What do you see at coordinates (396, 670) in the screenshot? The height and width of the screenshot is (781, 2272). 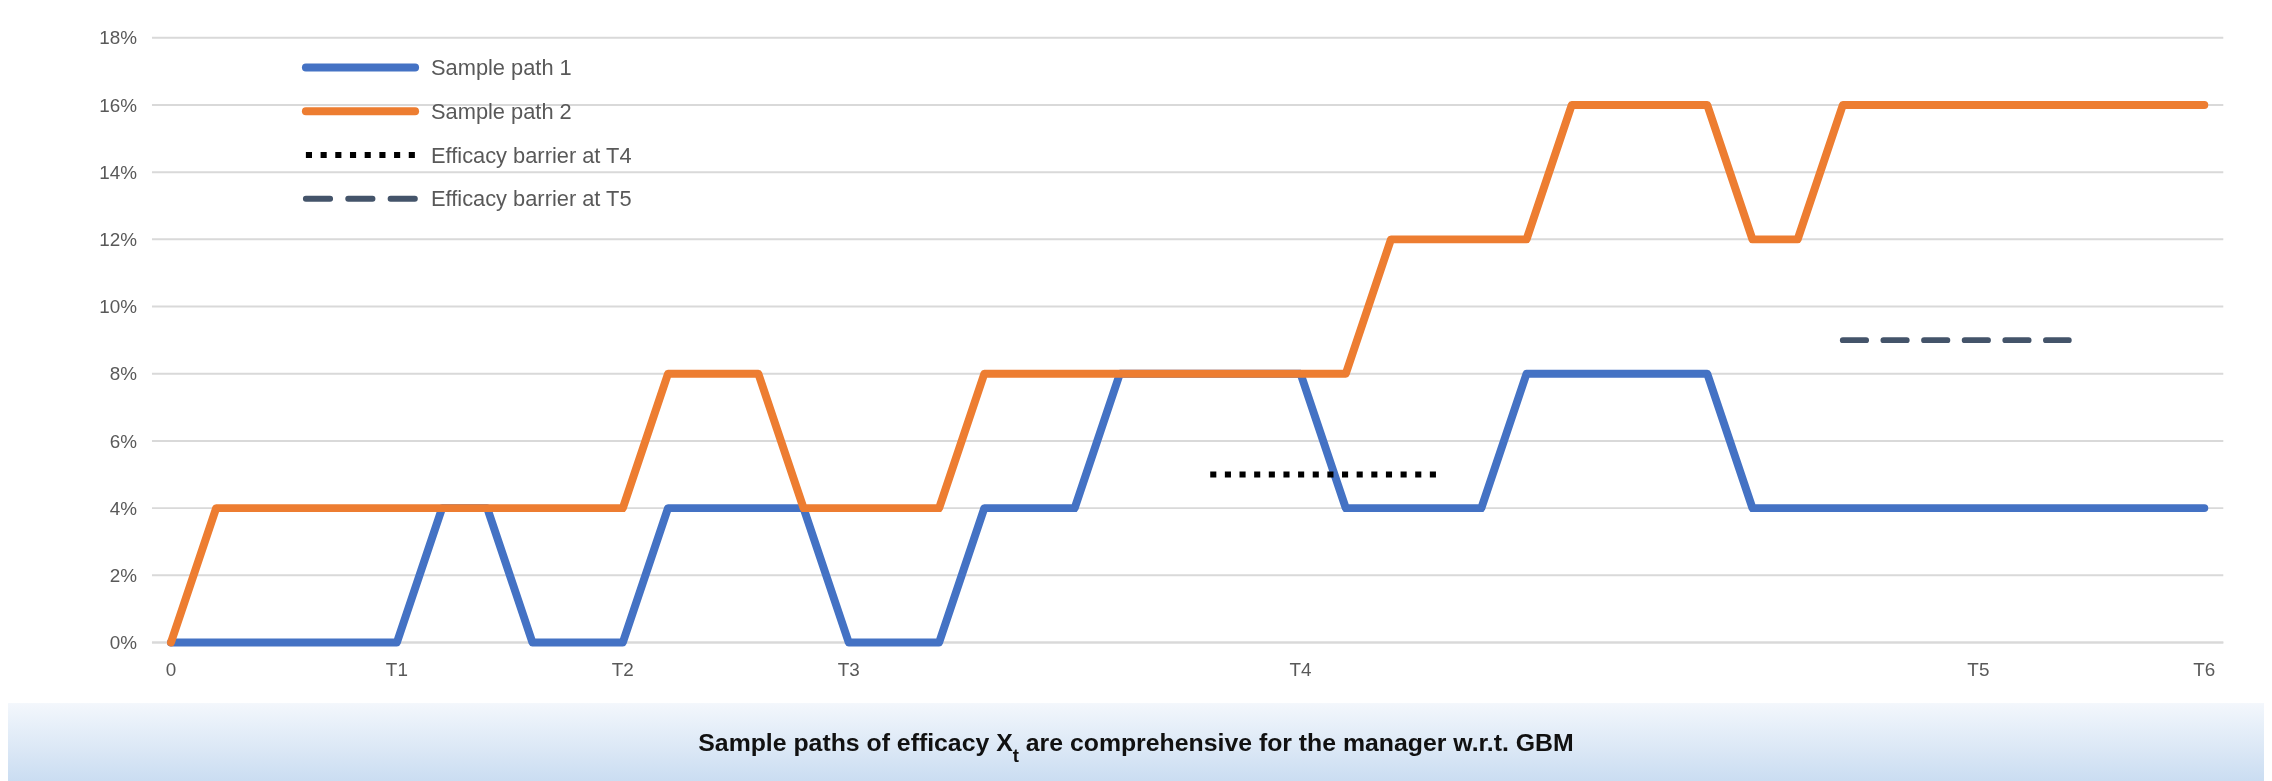 I see `x-tick-label: T1` at bounding box center [396, 670].